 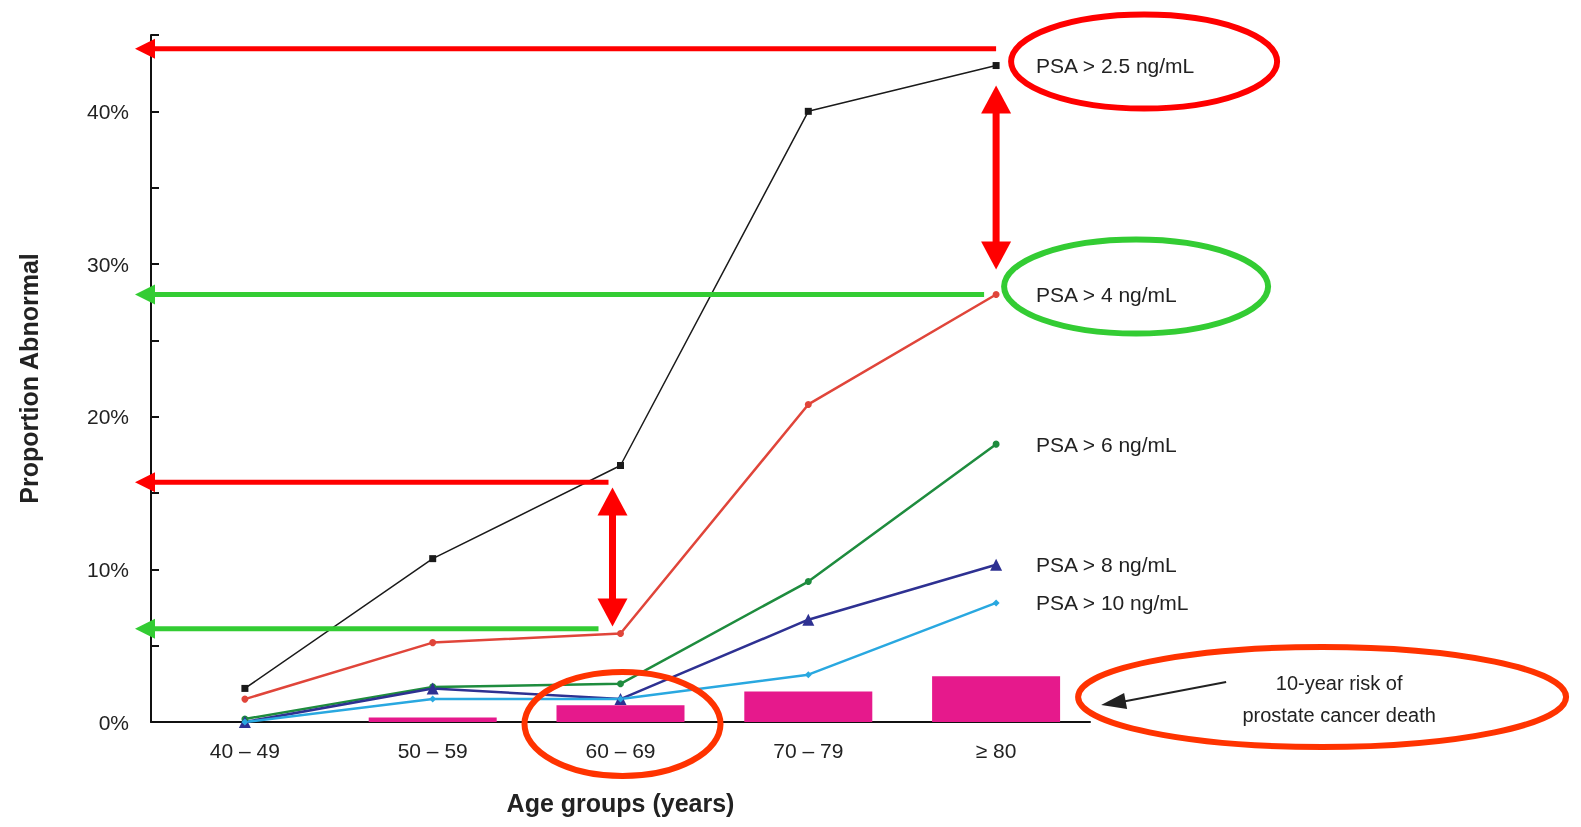 What do you see at coordinates (244, 750) in the screenshot?
I see `x-tick-label: 40 – 49` at bounding box center [244, 750].